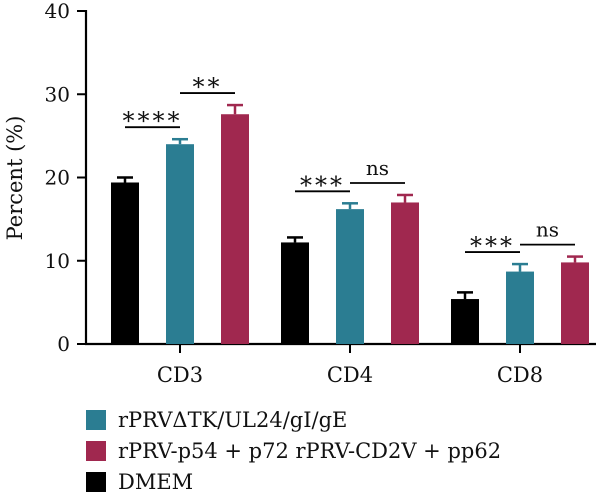 This screenshot has height=498, width=600. Describe the element at coordinates (208, 87) in the screenshot. I see `significance-label: **` at that location.